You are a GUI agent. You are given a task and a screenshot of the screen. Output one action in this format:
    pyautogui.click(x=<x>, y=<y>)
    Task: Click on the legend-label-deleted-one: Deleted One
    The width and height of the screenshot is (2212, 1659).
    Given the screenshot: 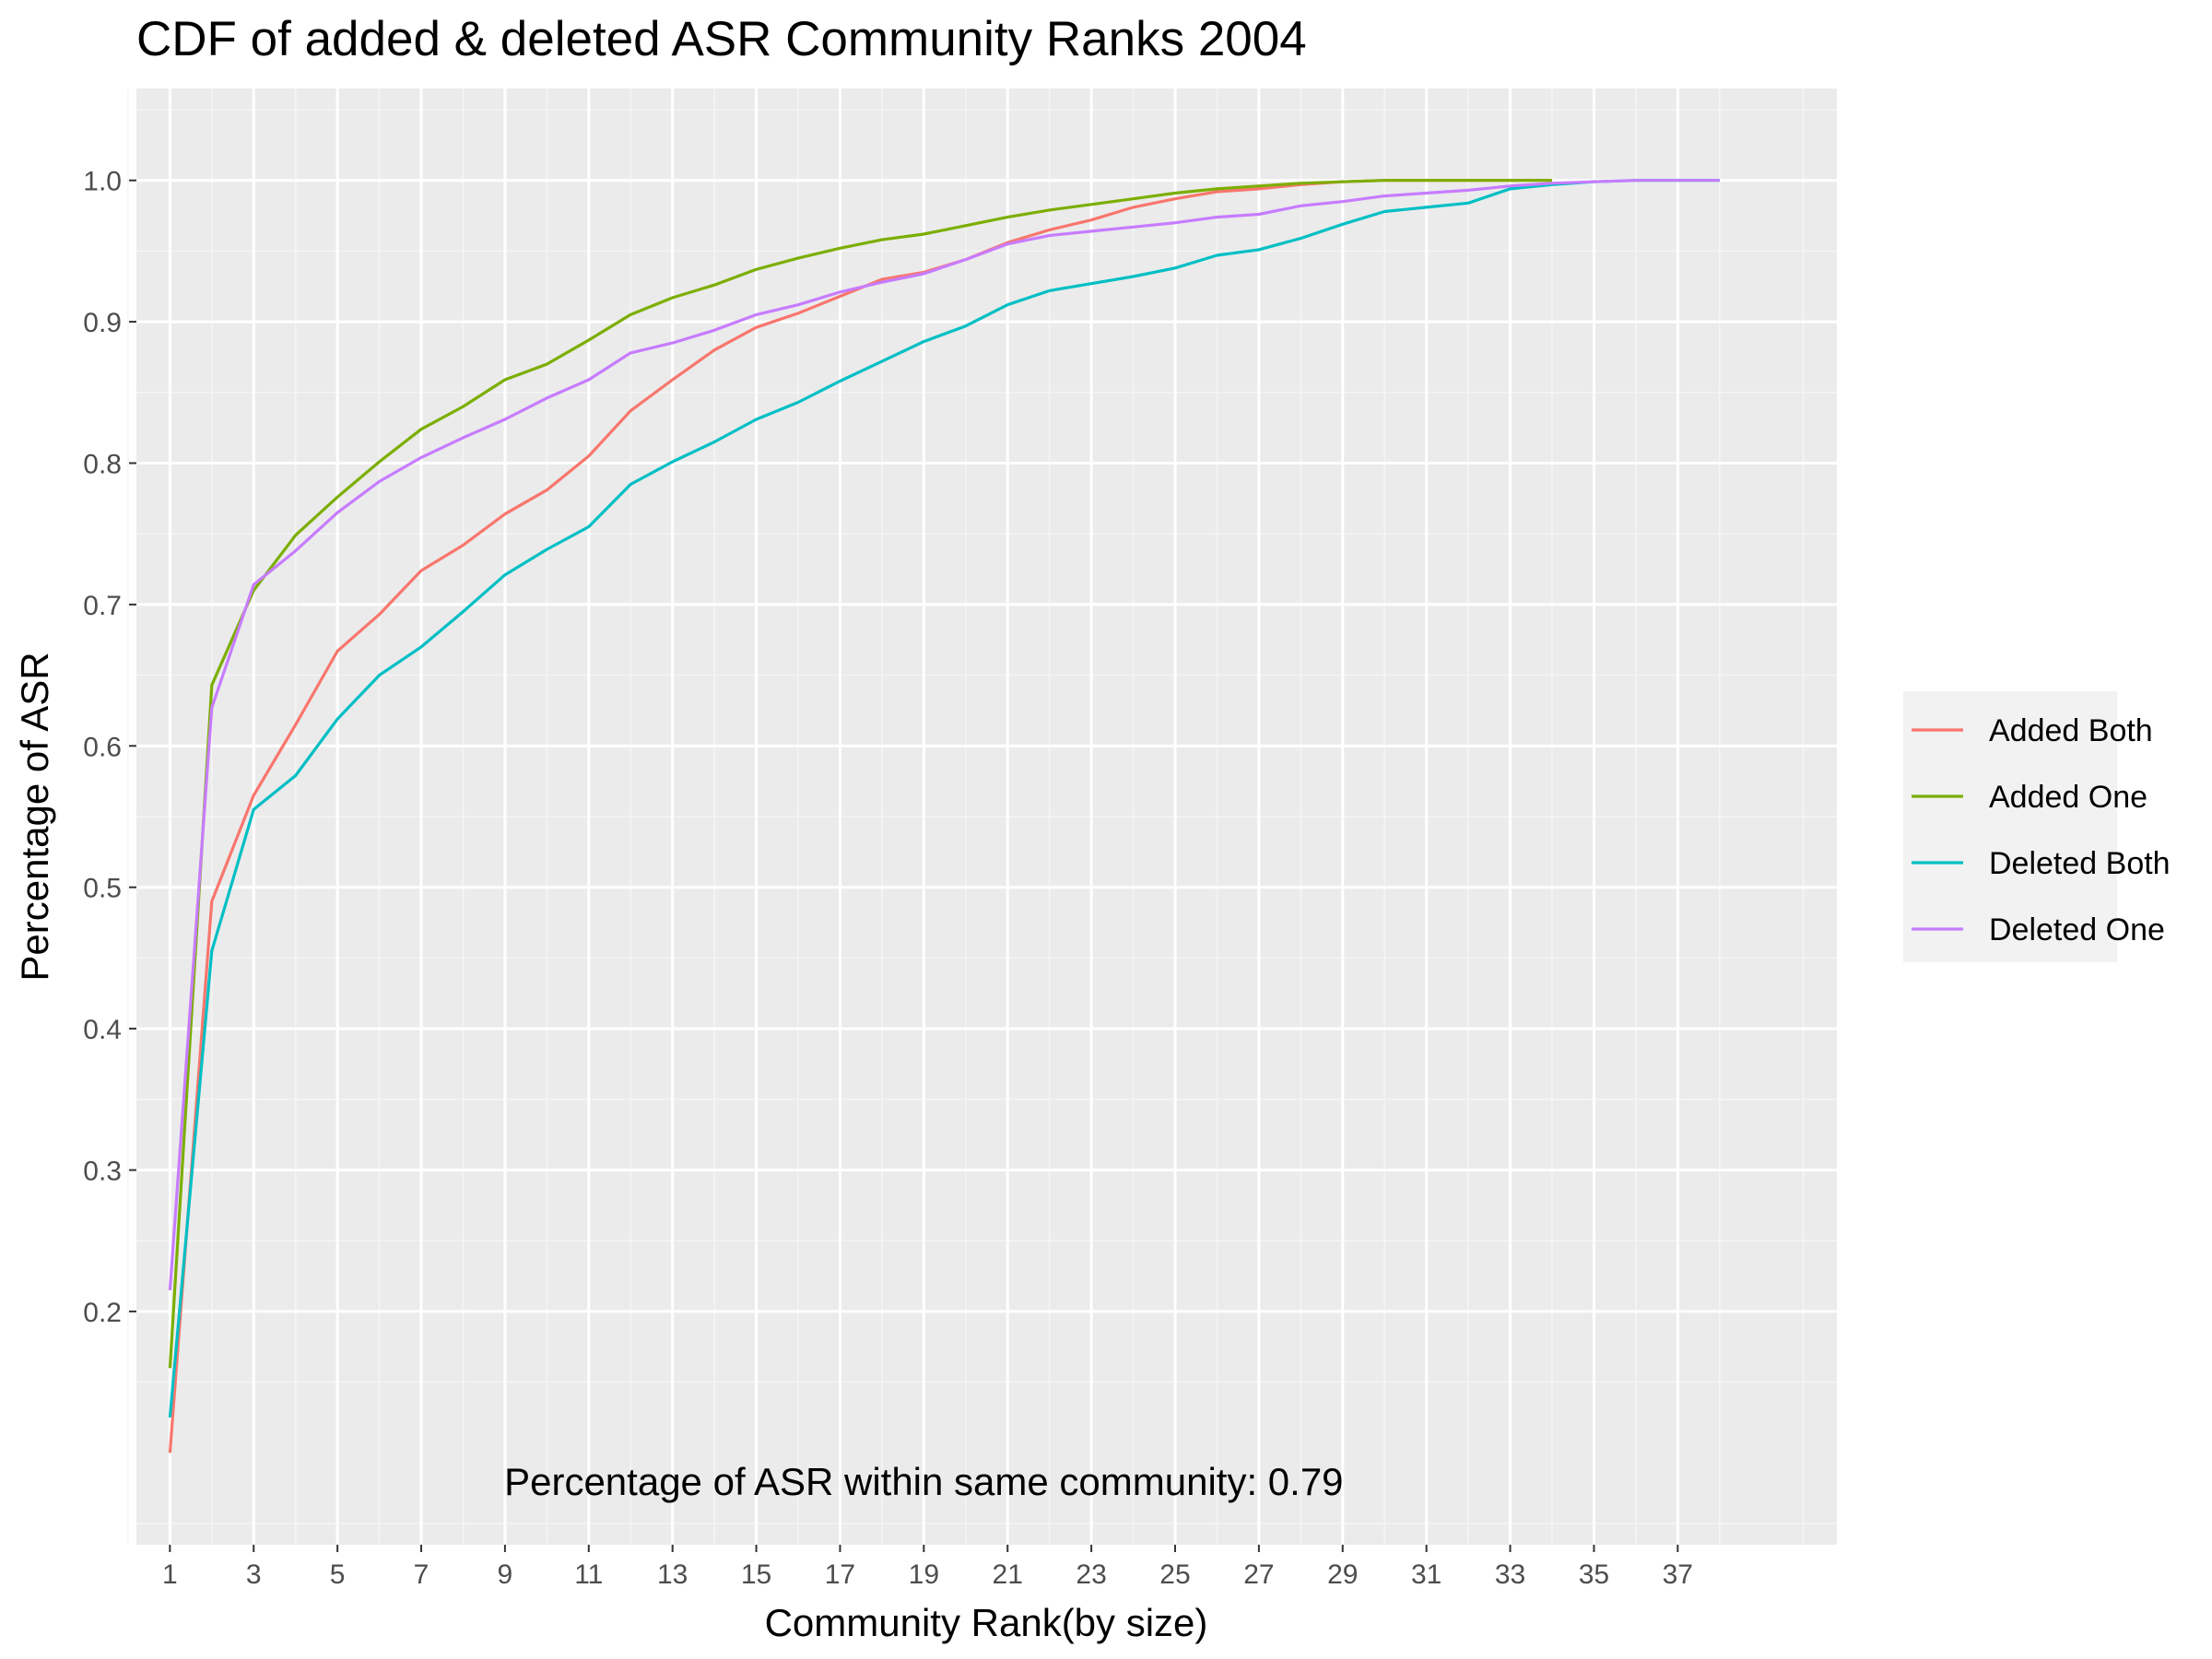 What is the action you would take?
    pyautogui.click(x=2077, y=929)
    